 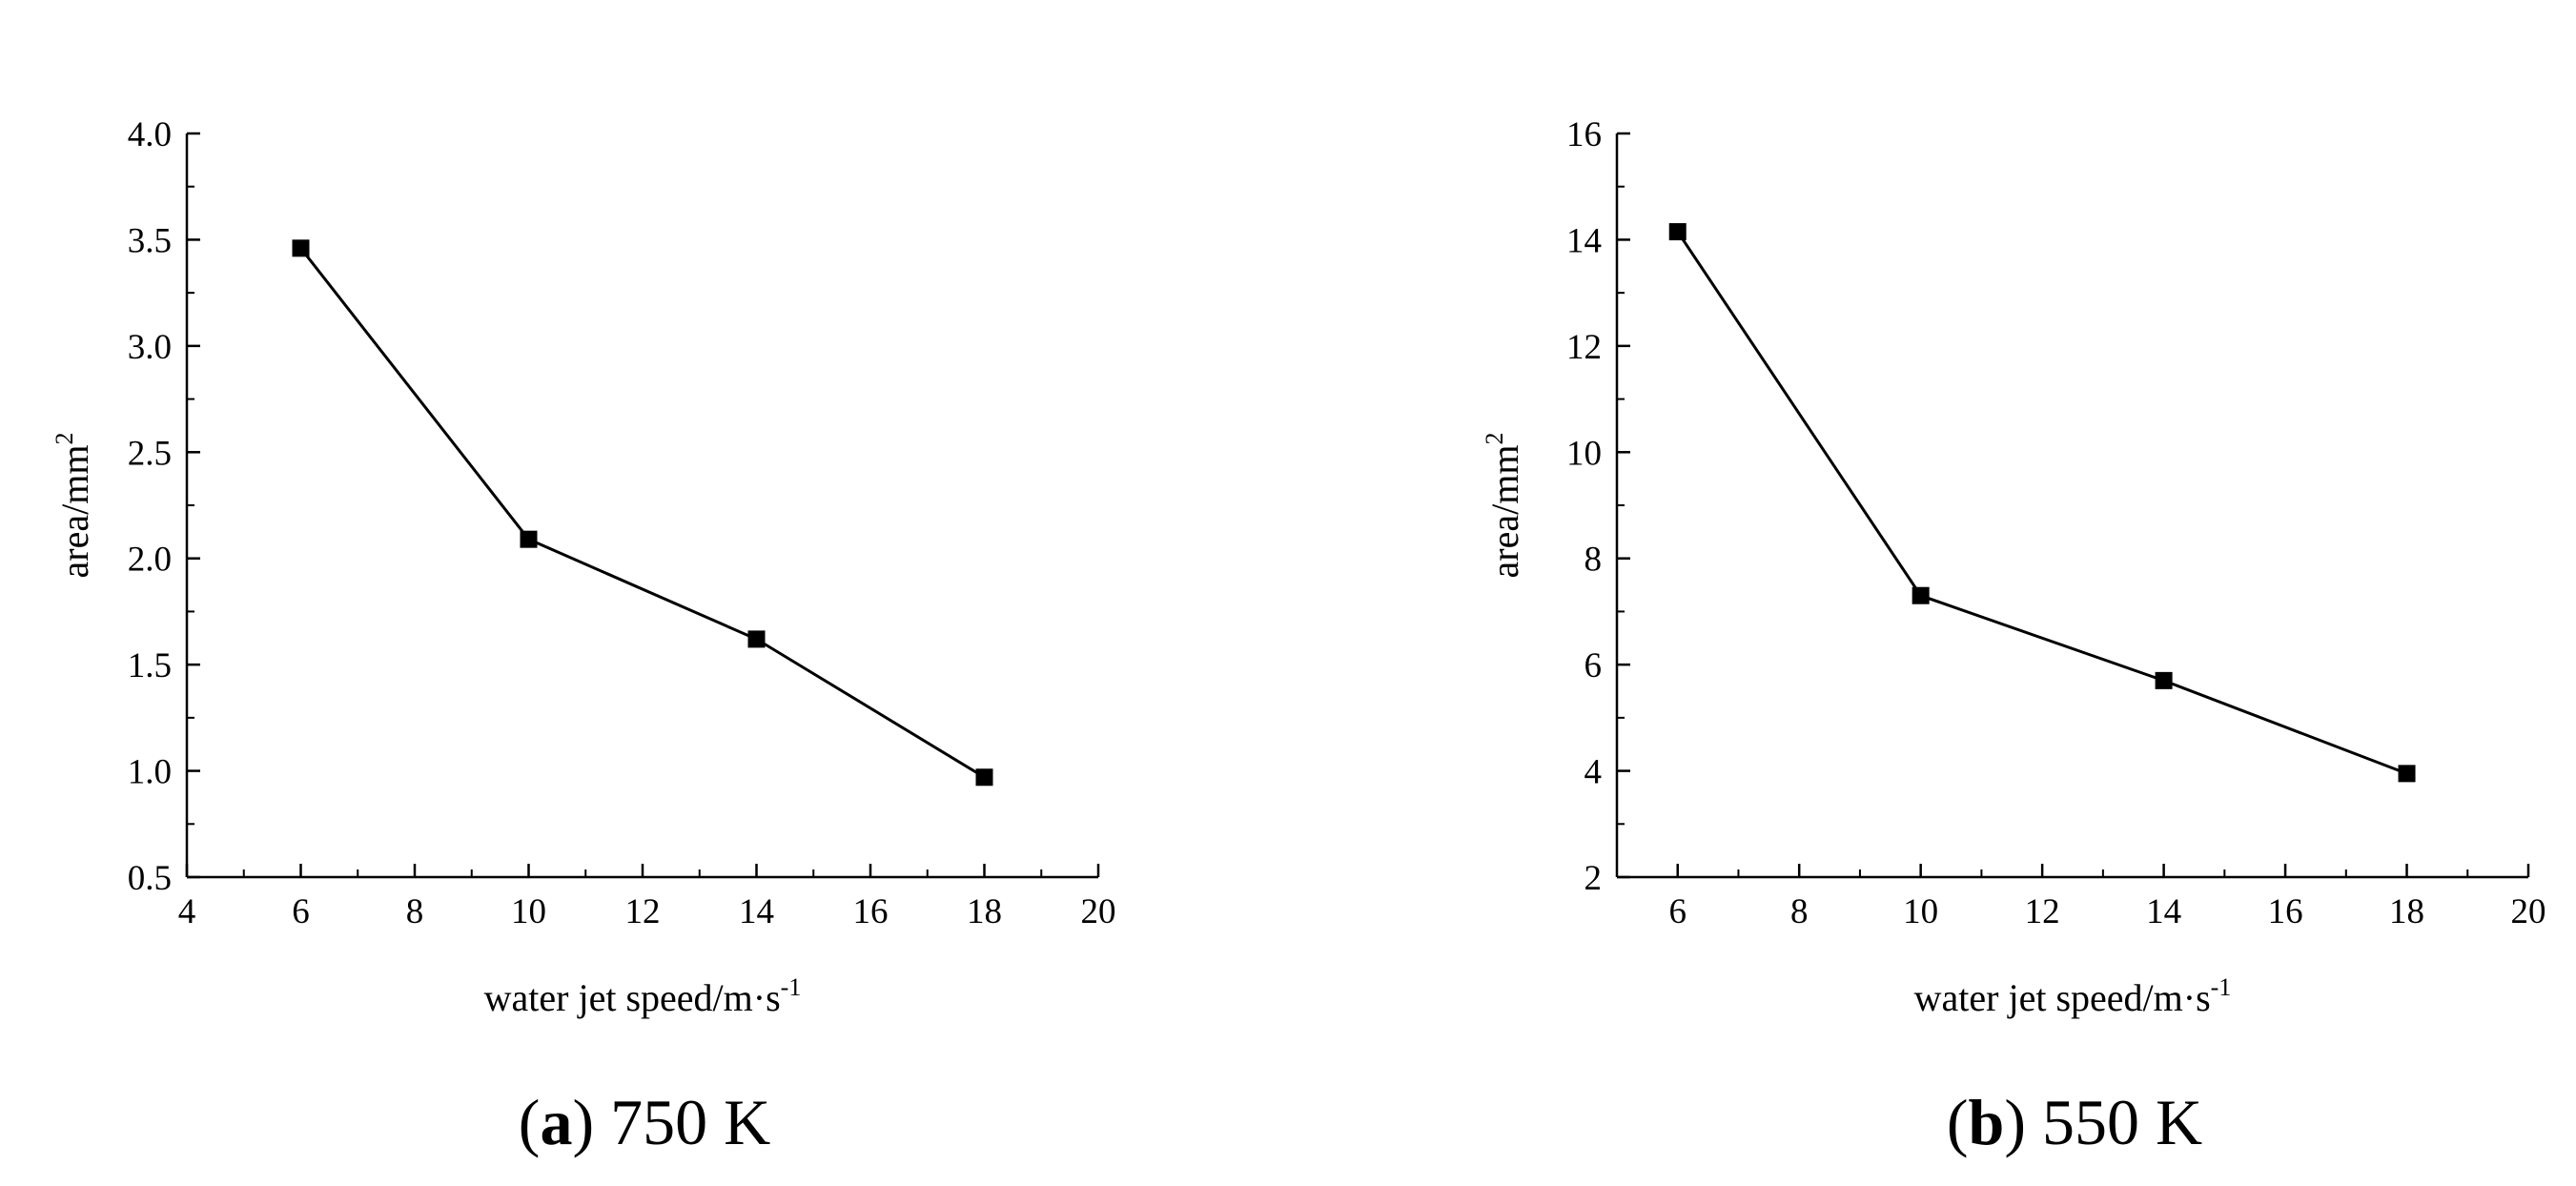 I want to click on y-tick-label: 2, so click(x=1594, y=878).